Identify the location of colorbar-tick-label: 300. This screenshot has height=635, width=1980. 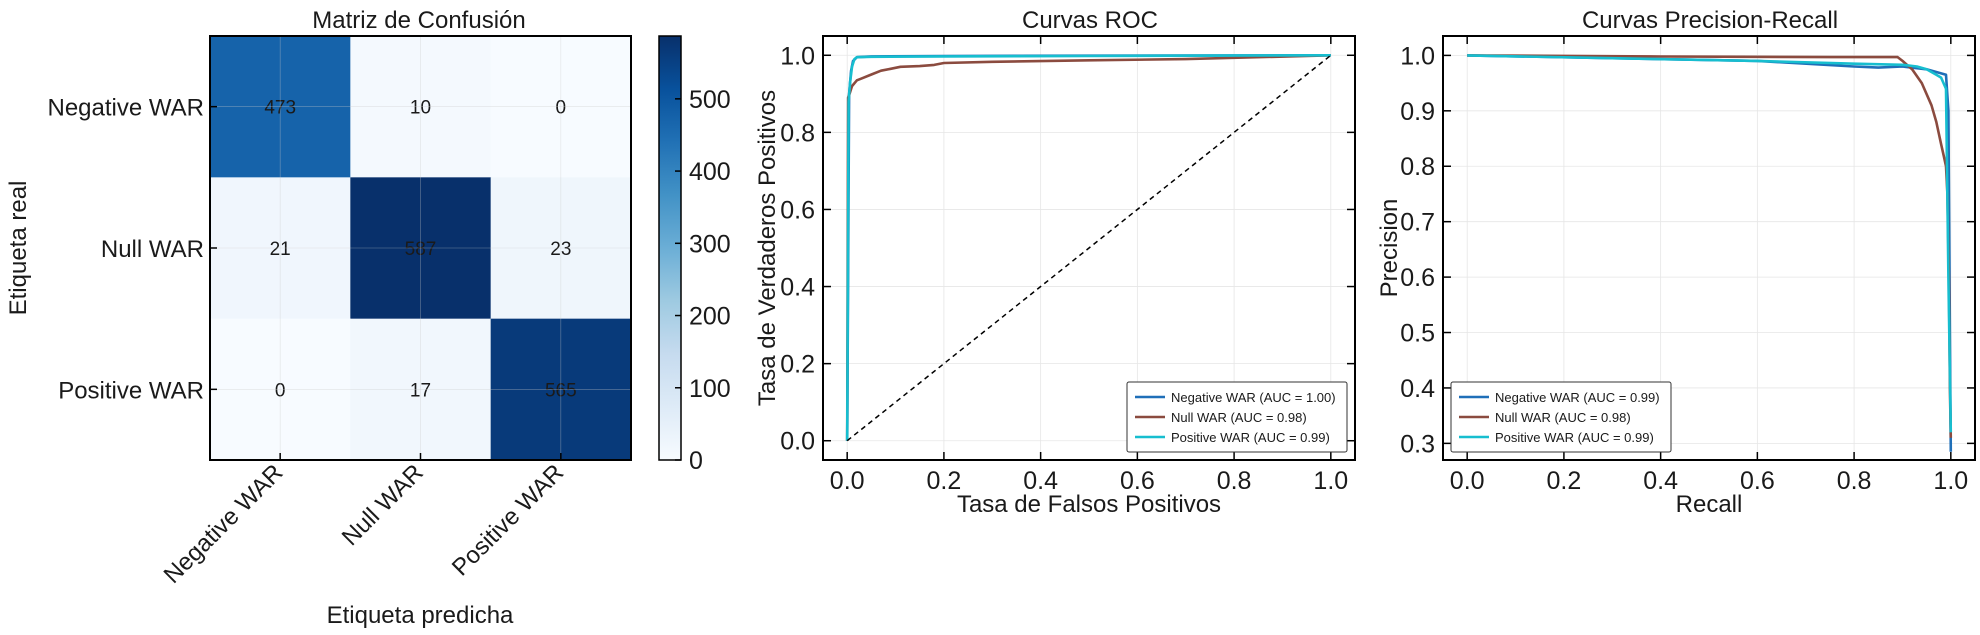
(710, 244).